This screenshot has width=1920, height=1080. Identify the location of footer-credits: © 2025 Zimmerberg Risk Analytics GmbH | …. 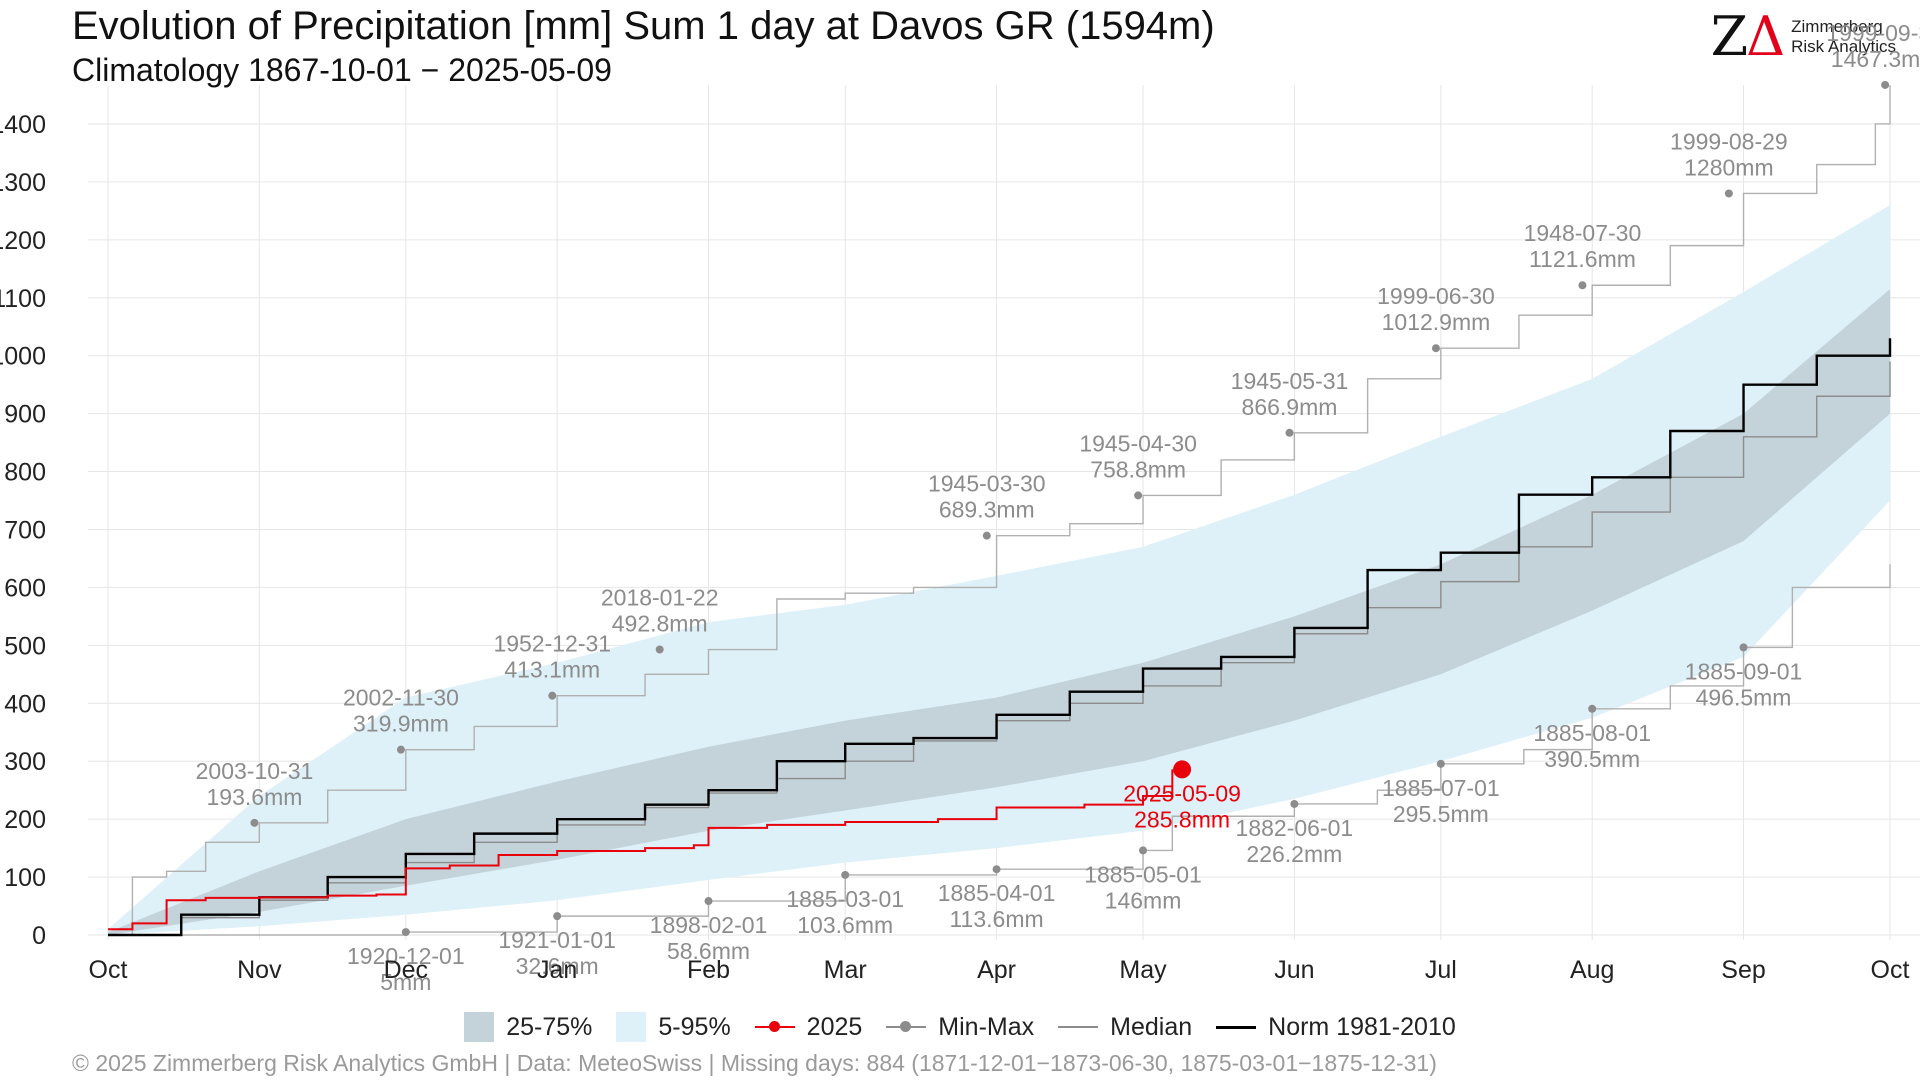
(754, 1063).